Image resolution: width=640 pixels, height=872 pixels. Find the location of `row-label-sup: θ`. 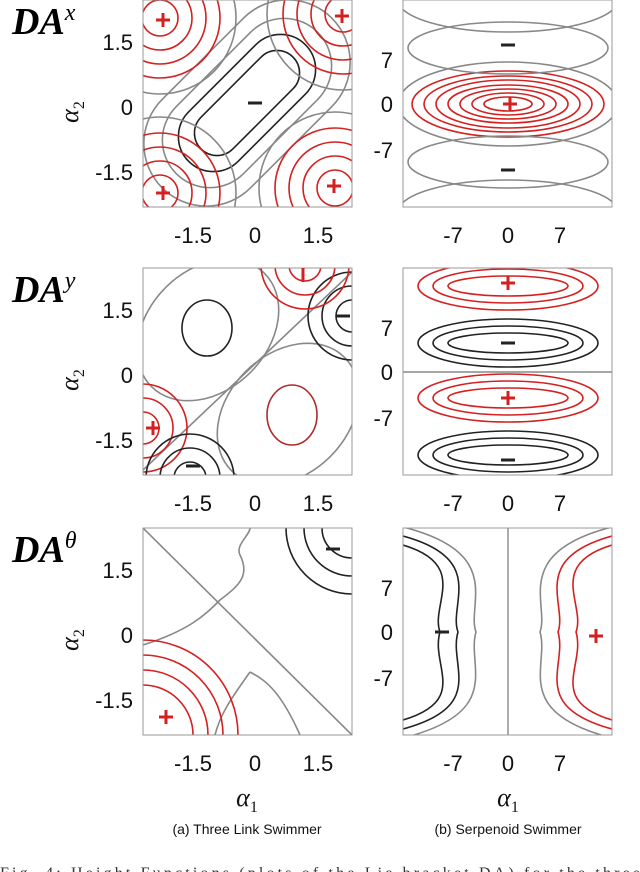

row-label-sup: θ is located at coordinates (71, 541).